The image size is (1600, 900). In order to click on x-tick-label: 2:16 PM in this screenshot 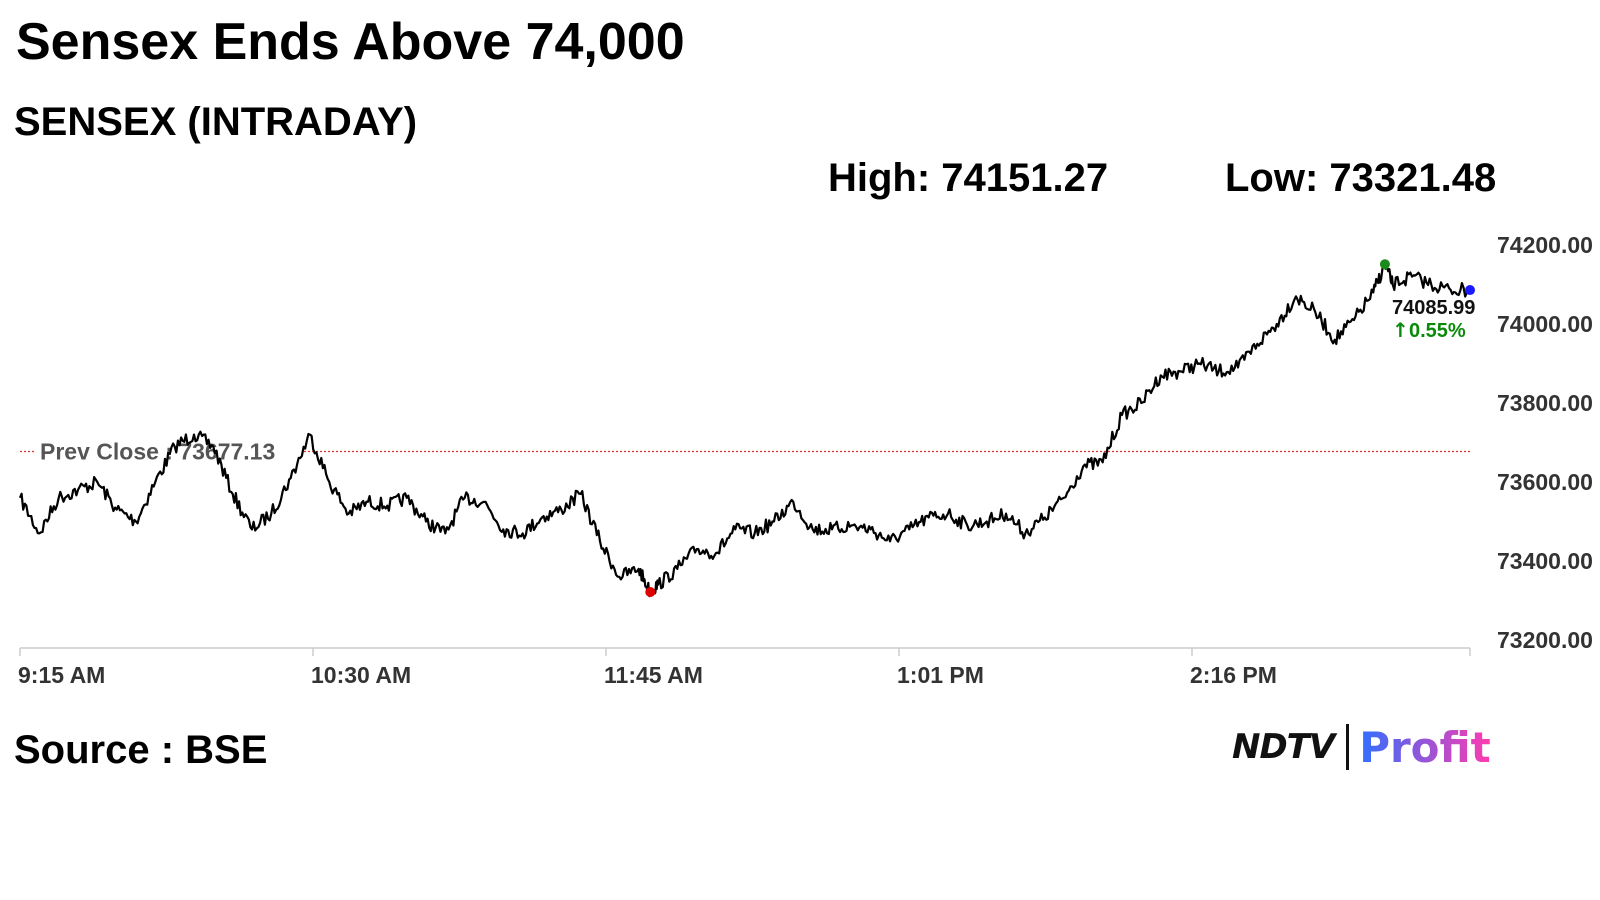, I will do `click(1233, 675)`.